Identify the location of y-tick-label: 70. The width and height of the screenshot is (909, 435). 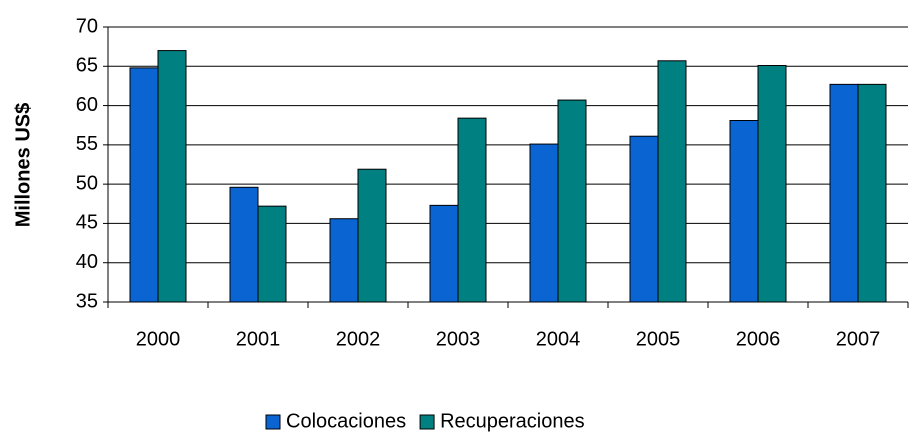
(87, 26).